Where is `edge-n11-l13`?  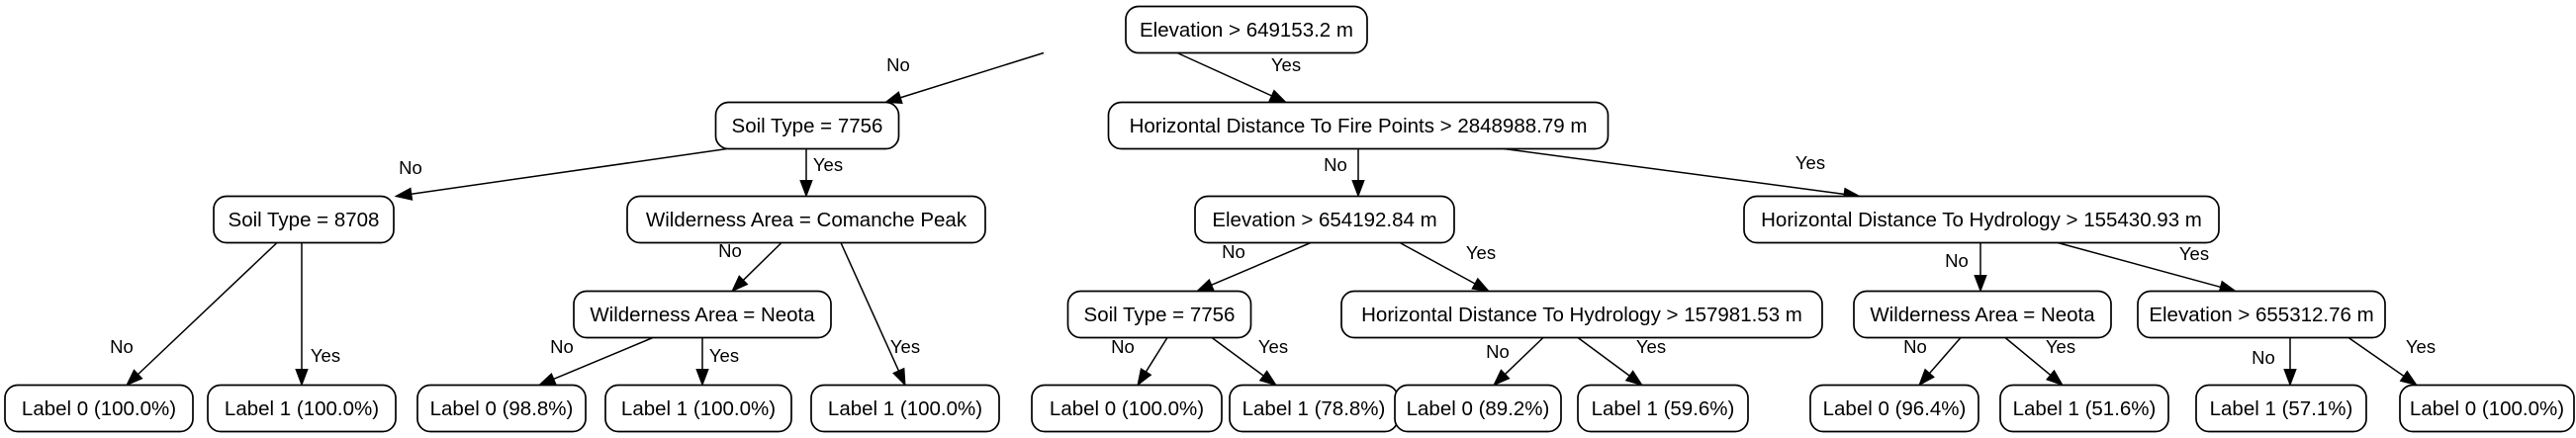 edge-n11-l13 is located at coordinates (2376, 356).